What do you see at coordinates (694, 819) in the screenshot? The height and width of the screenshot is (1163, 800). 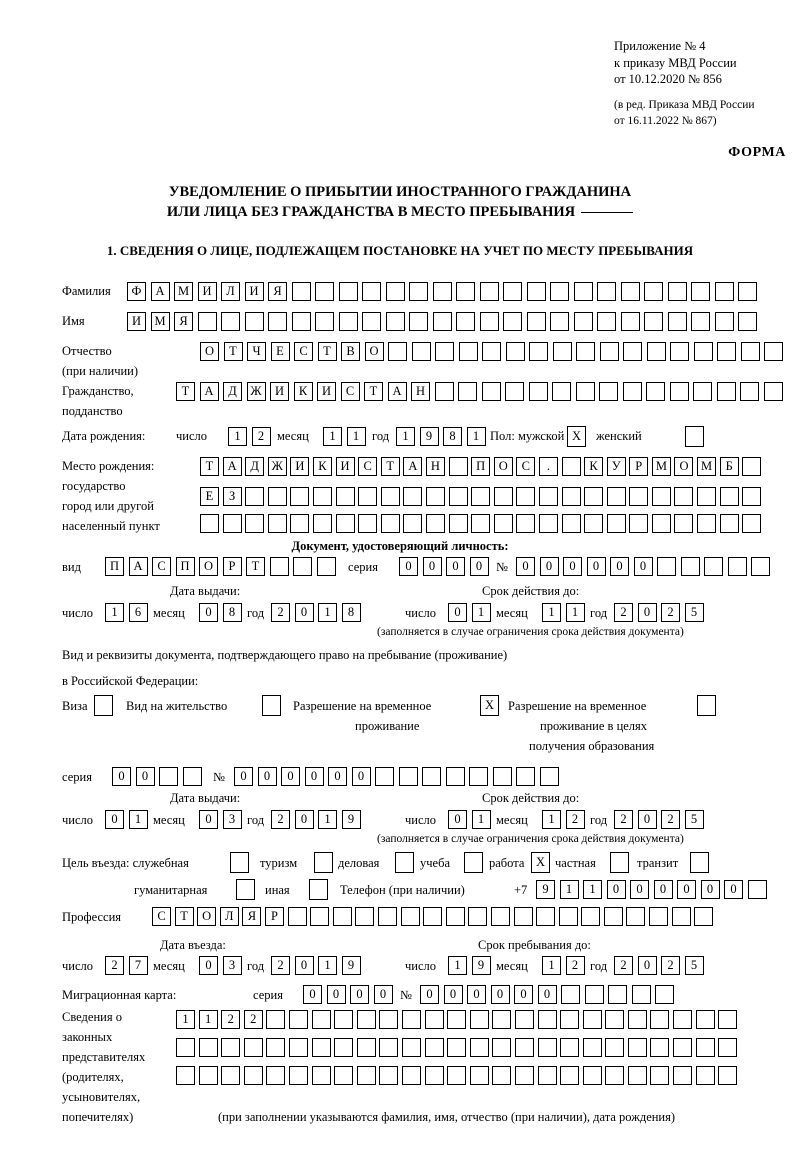 I see `char-cell: 5` at bounding box center [694, 819].